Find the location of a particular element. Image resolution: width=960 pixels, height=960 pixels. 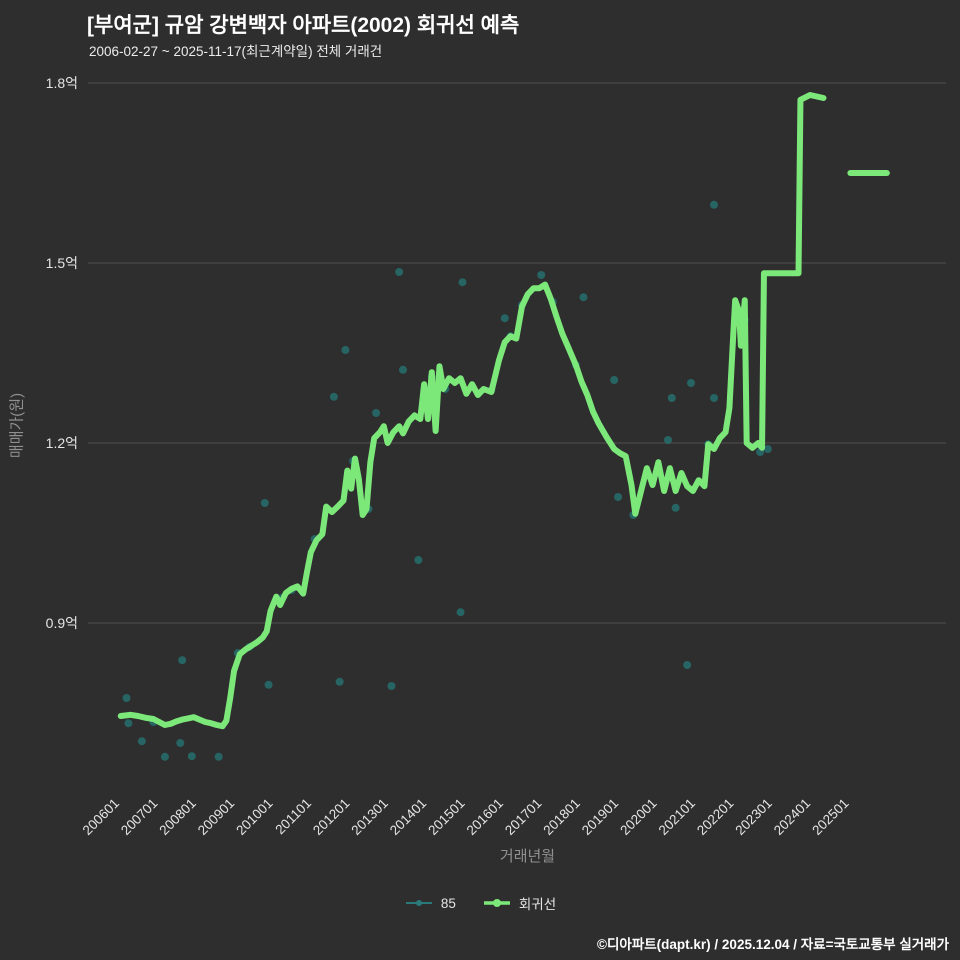

x-tick-label: 201501 is located at coordinates (446, 817).